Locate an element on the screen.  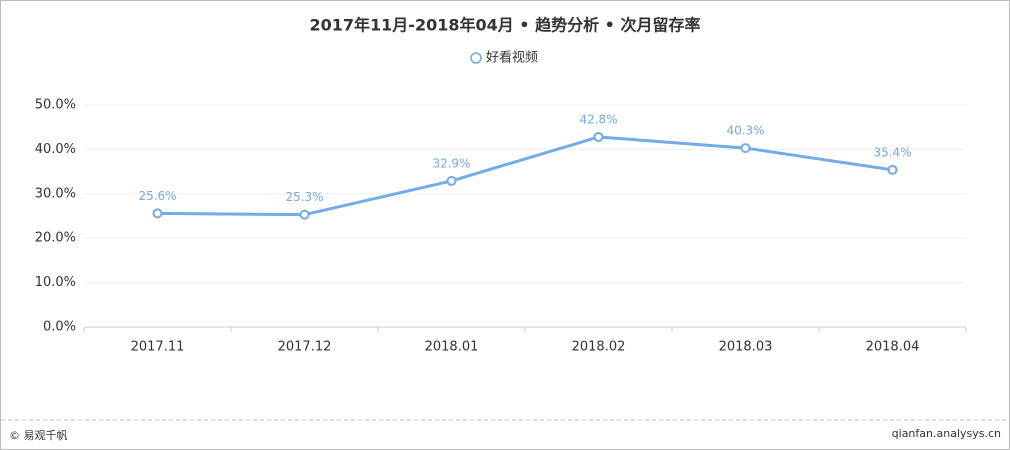
y-tick-label: 50.0% is located at coordinates (55, 105).